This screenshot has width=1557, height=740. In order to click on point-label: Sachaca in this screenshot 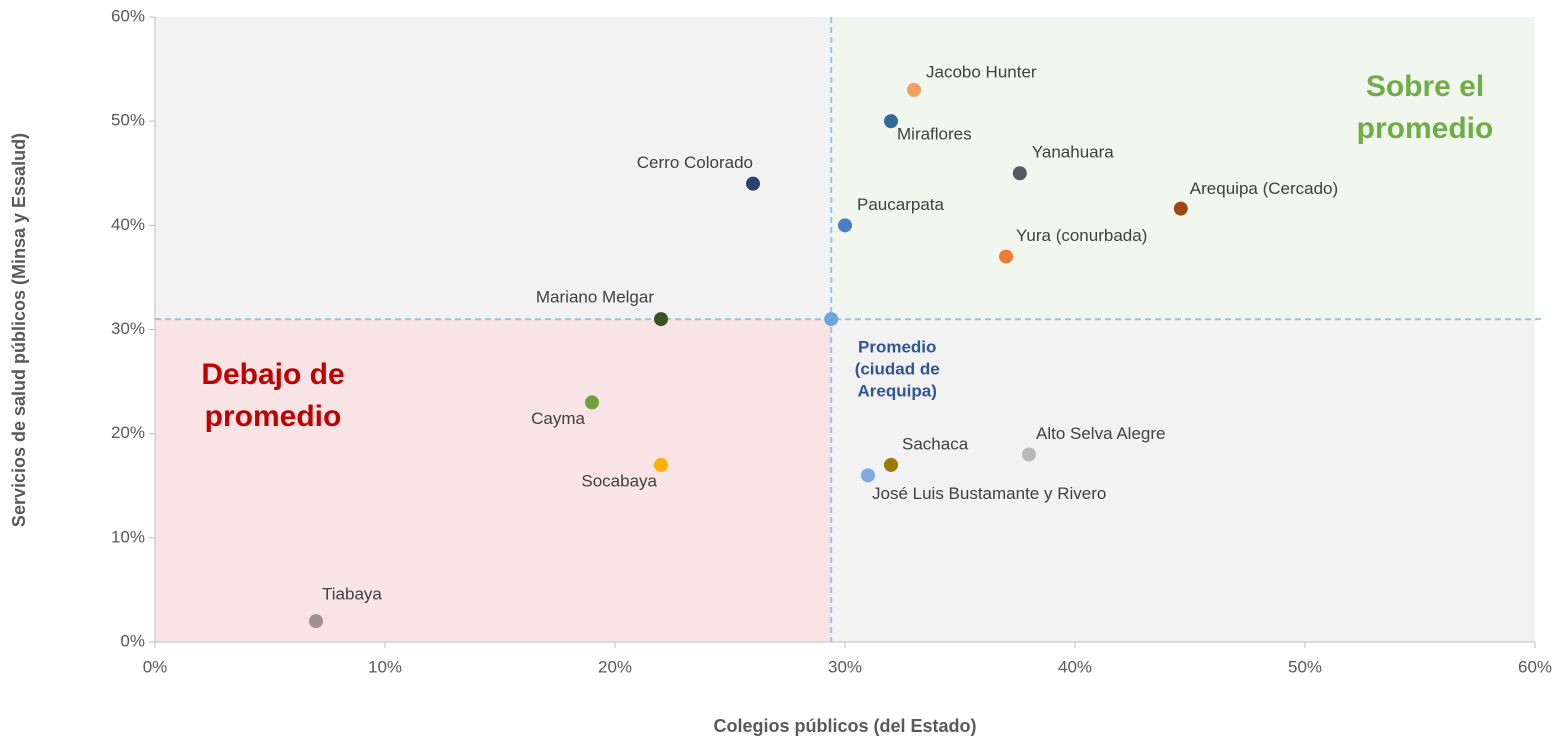, I will do `click(935, 443)`.